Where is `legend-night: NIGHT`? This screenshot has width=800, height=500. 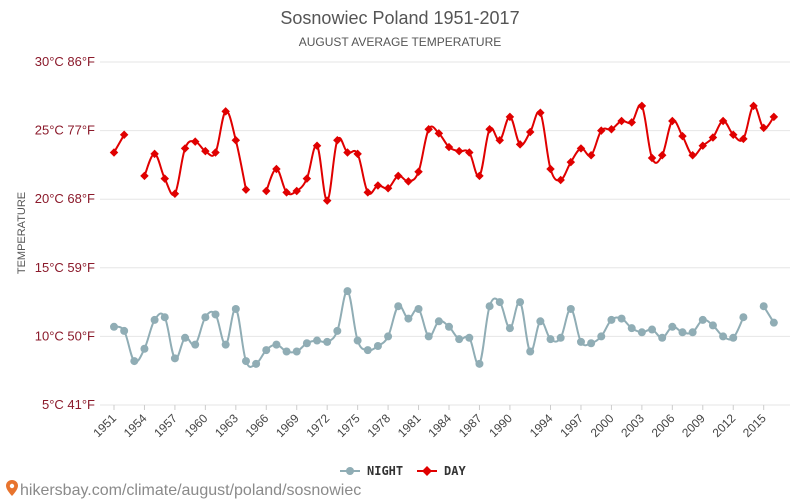
legend-night: NIGHT is located at coordinates (371, 471).